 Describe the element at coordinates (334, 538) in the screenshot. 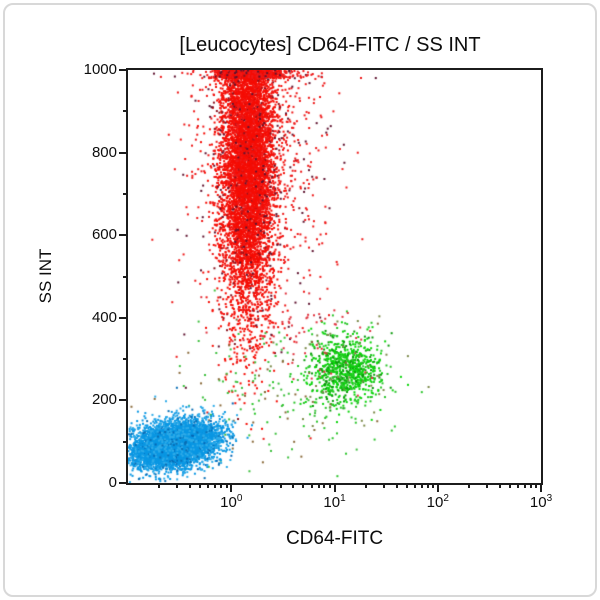

I see `x-axis-label: CD64-FITC` at that location.